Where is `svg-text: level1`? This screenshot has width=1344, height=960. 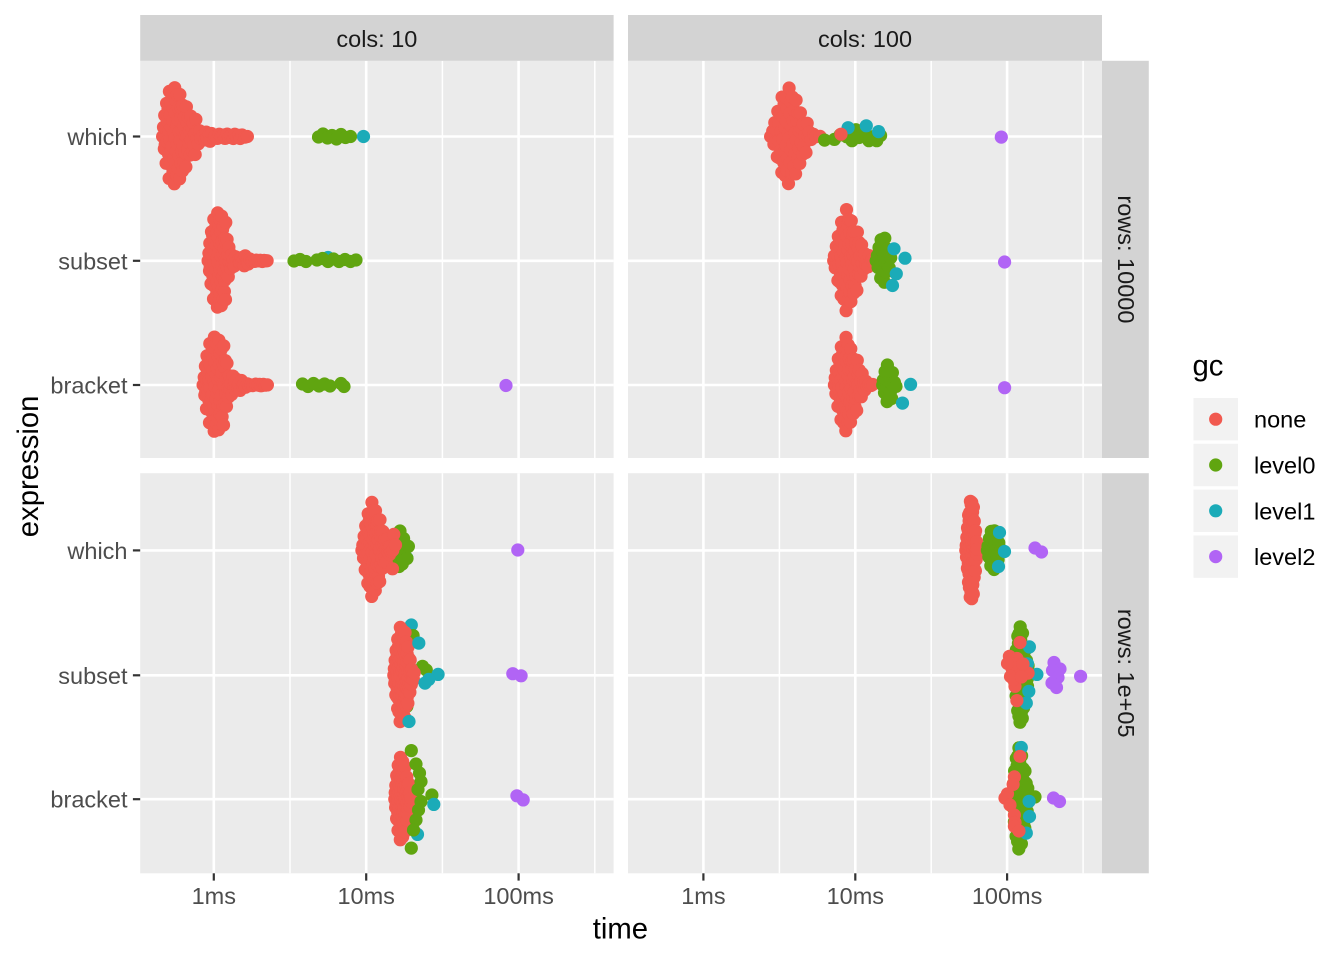 svg-text: level1 is located at coordinates (1284, 511).